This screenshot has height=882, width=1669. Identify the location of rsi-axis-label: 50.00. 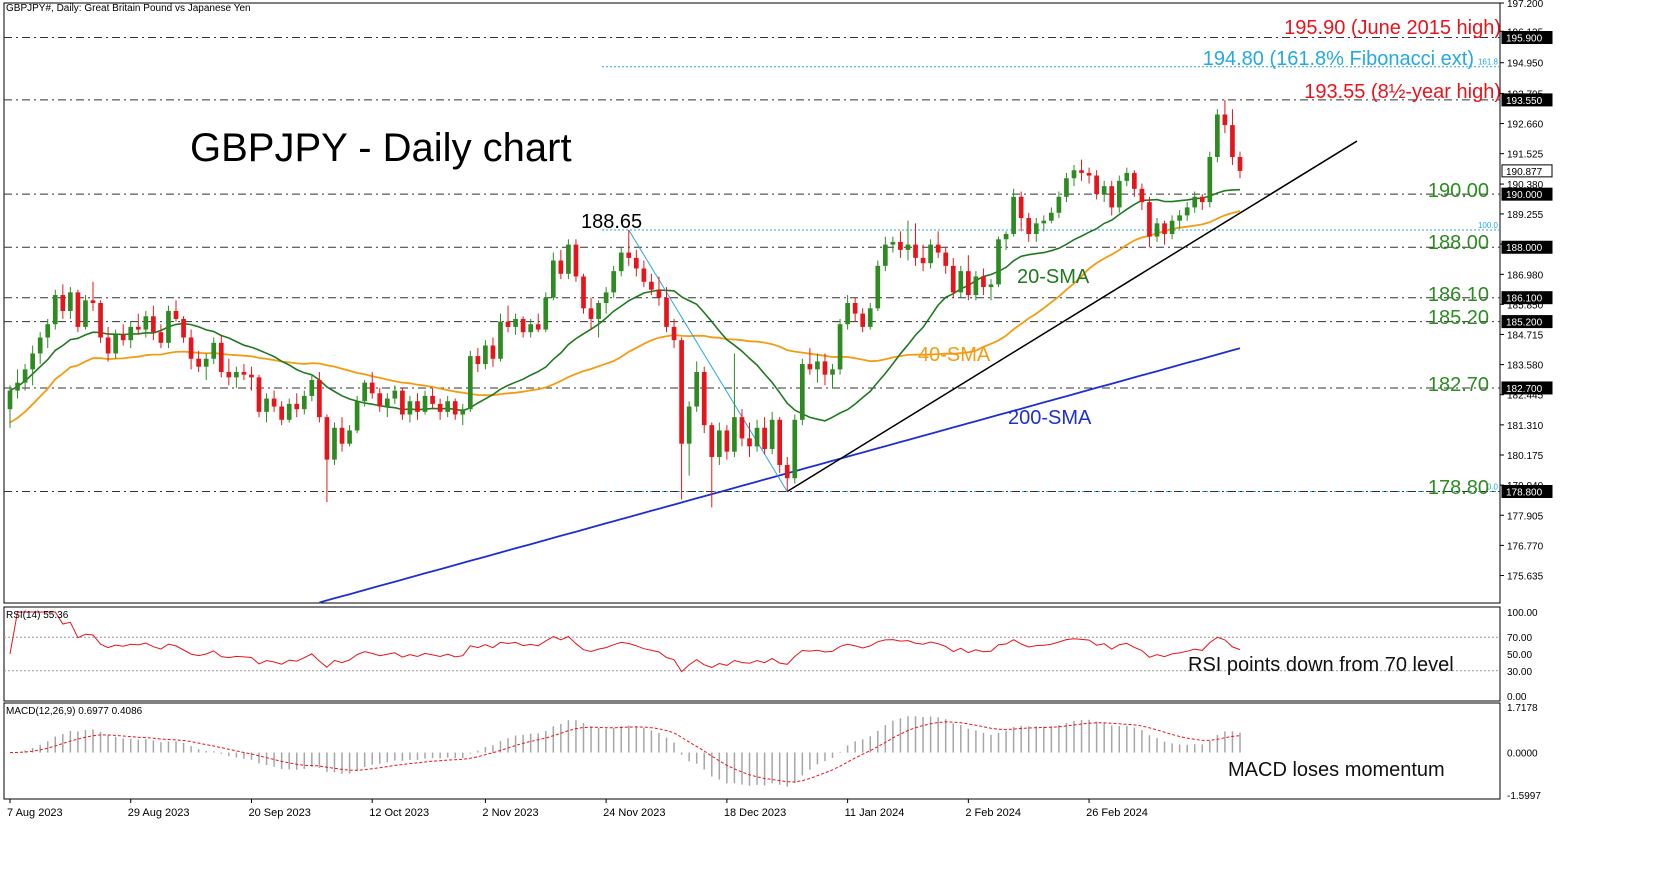
(1519, 655).